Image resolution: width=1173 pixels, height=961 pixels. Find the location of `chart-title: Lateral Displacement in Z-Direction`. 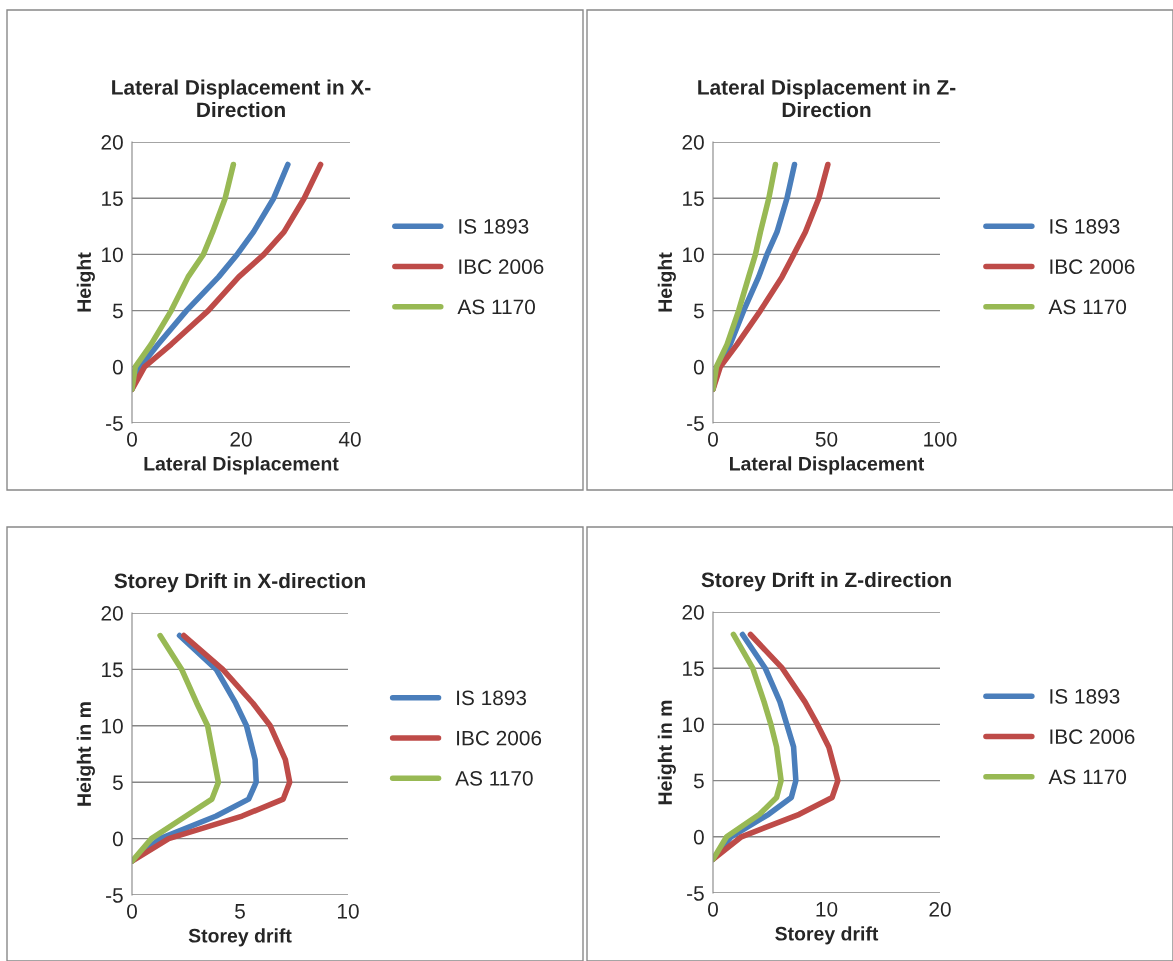

chart-title: Lateral Displacement in Z-Direction is located at coordinates (827, 98).